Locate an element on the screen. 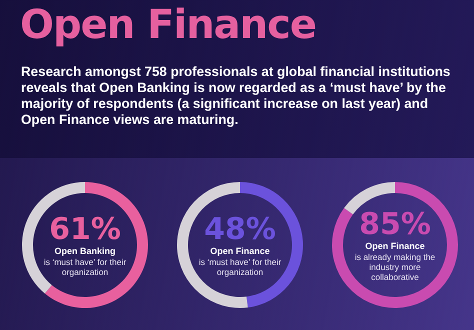  text: is already making the industry more collaborative is located at coordinates (395, 267).